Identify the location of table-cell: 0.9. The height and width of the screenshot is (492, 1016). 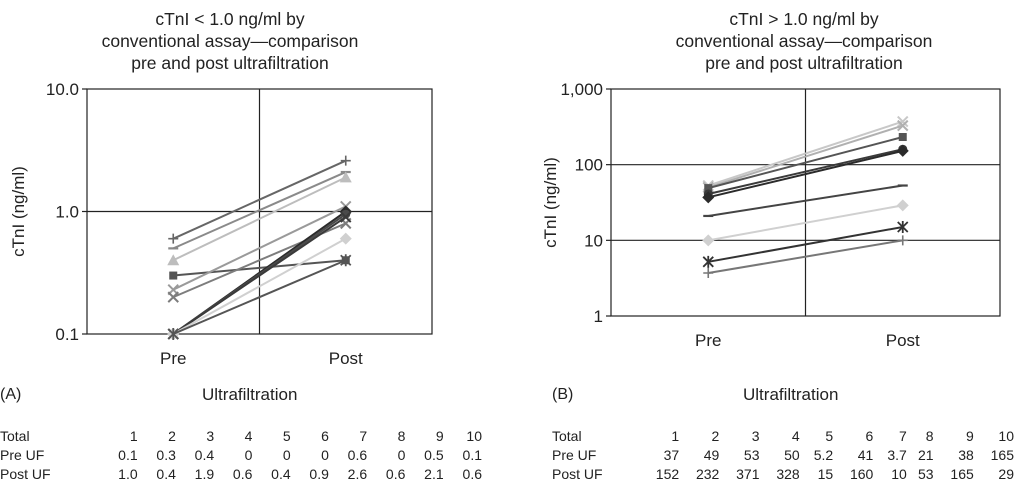
(319, 474).